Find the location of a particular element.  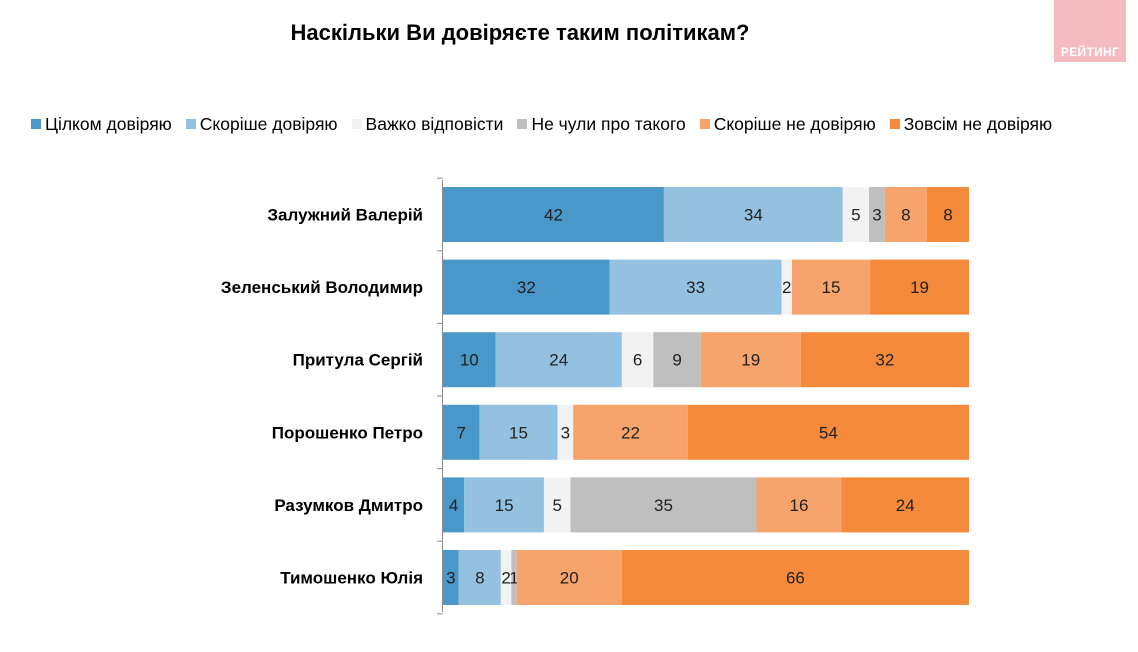

data-label: 22 is located at coordinates (630, 432).